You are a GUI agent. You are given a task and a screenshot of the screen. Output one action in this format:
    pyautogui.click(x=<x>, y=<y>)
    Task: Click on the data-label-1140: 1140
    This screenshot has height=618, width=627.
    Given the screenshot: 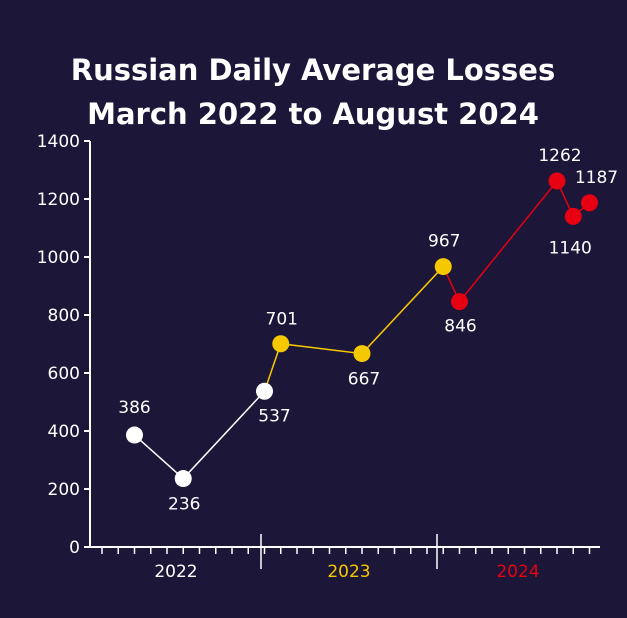 What is the action you would take?
    pyautogui.click(x=570, y=248)
    